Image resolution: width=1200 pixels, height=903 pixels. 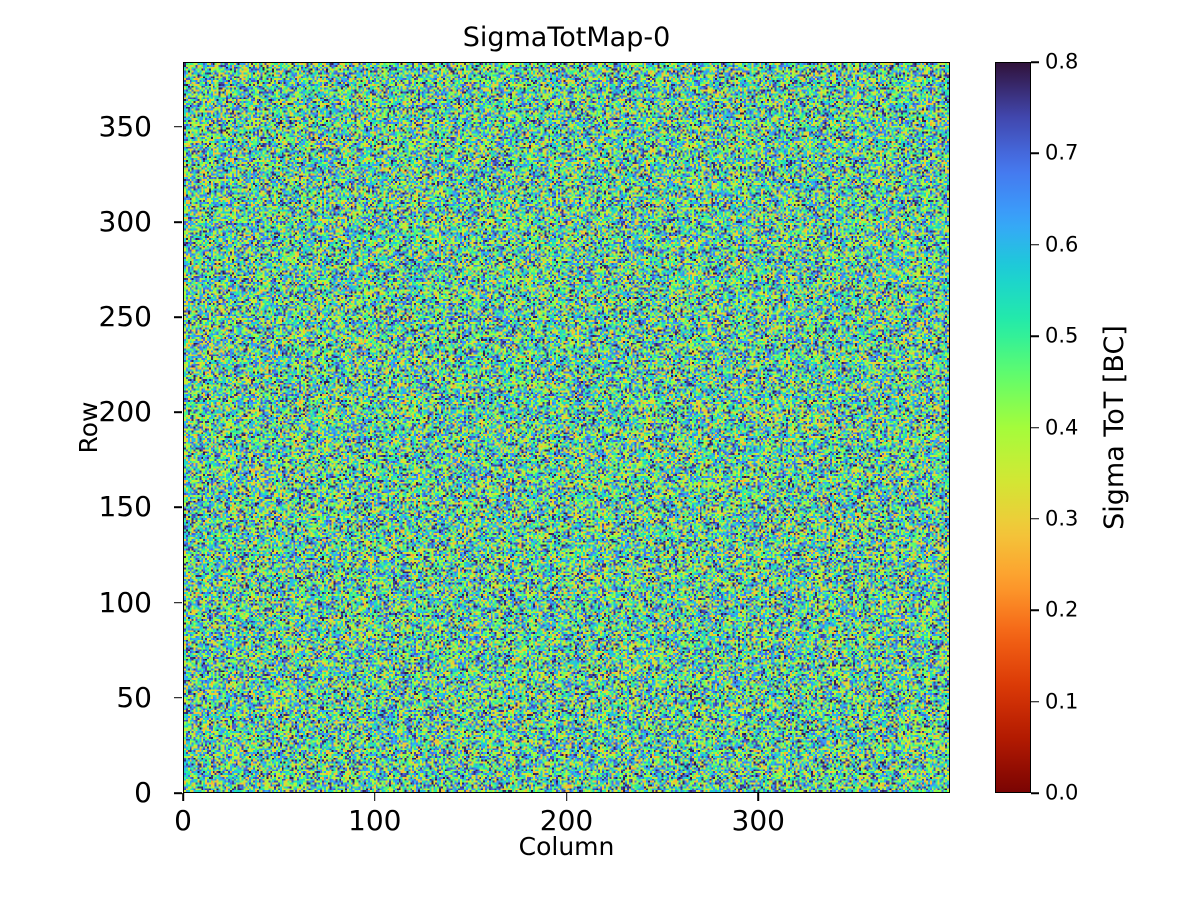 I want to click on y-tick-label: 0, so click(x=143, y=792).